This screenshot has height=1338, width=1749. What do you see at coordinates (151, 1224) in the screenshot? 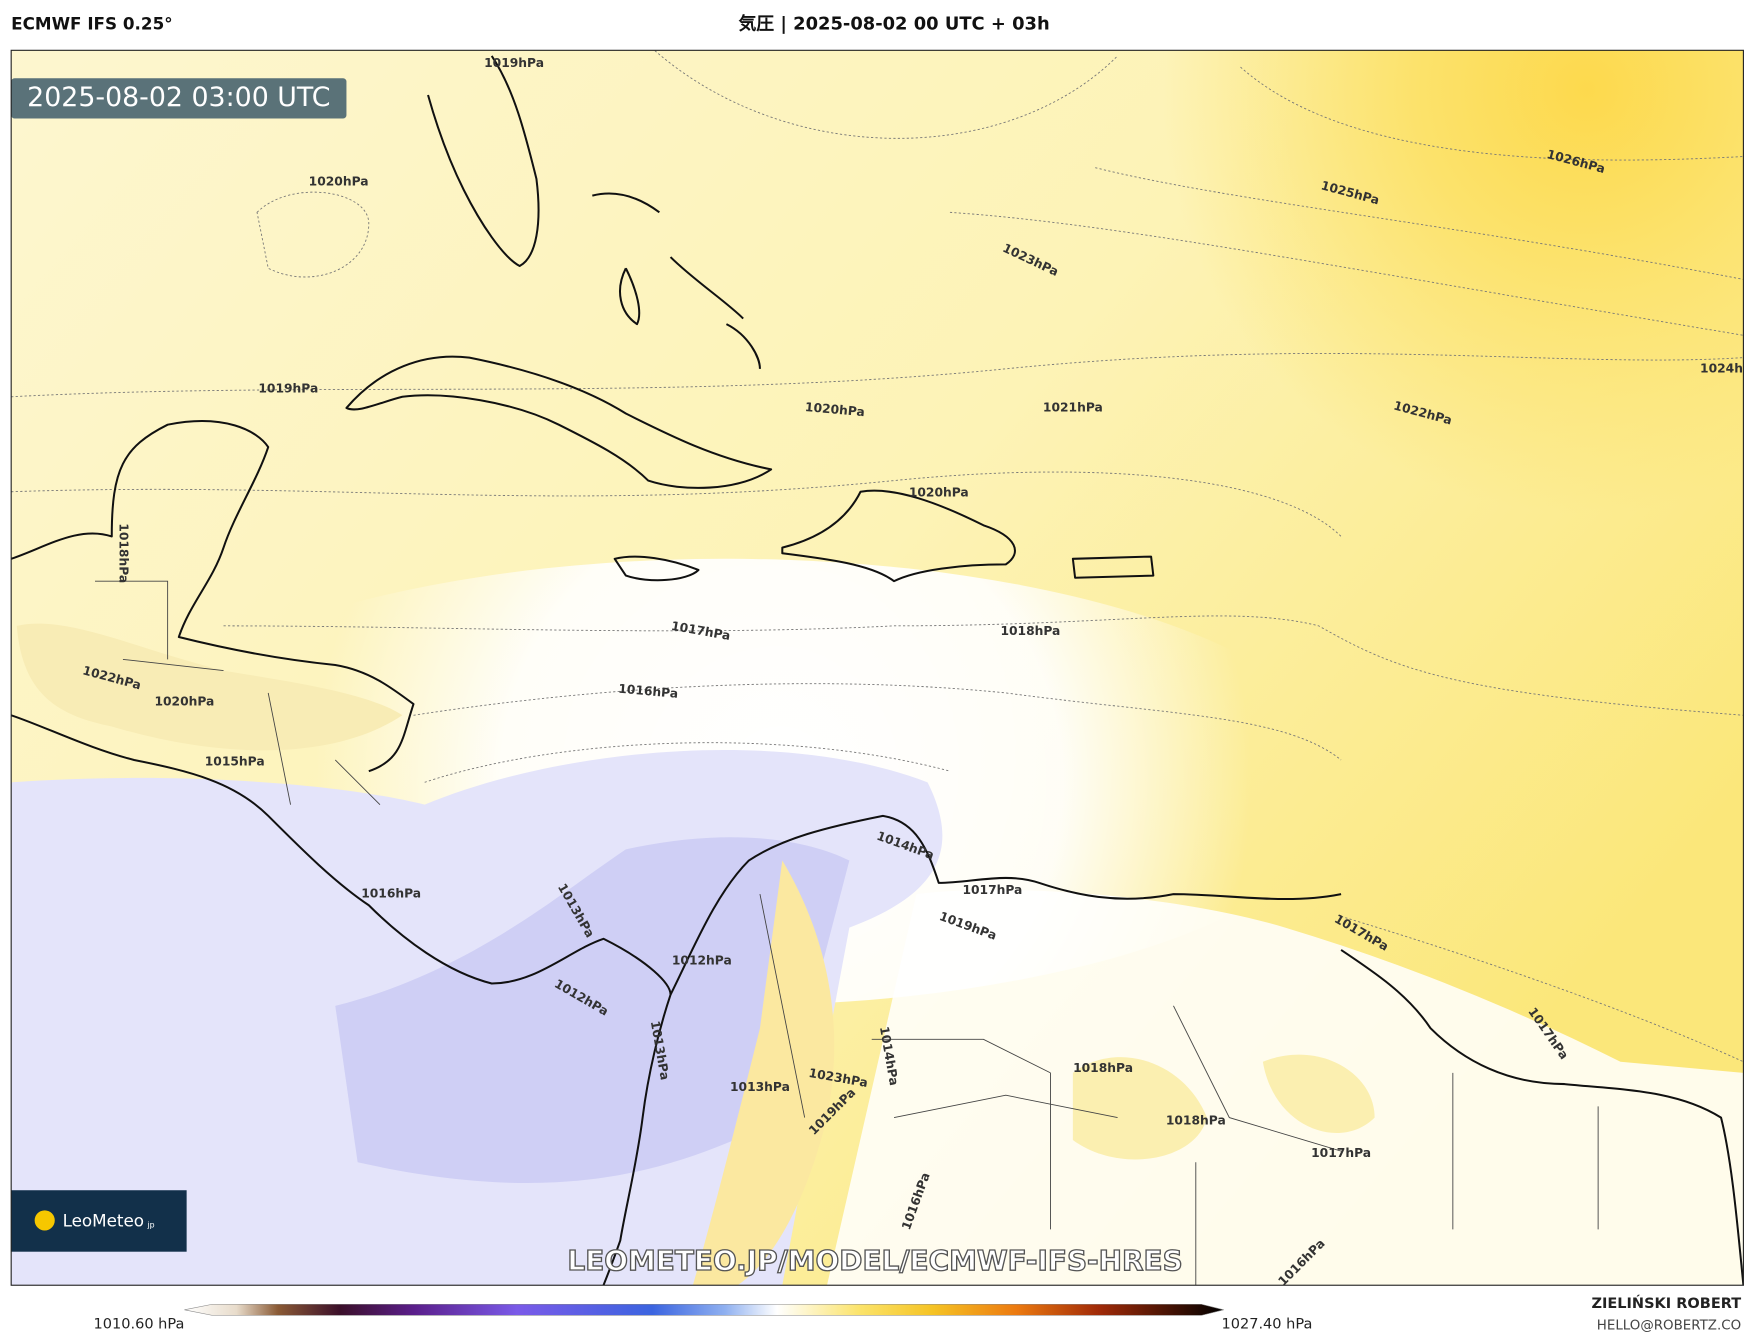
I see `logo-suffix: jp` at bounding box center [151, 1224].